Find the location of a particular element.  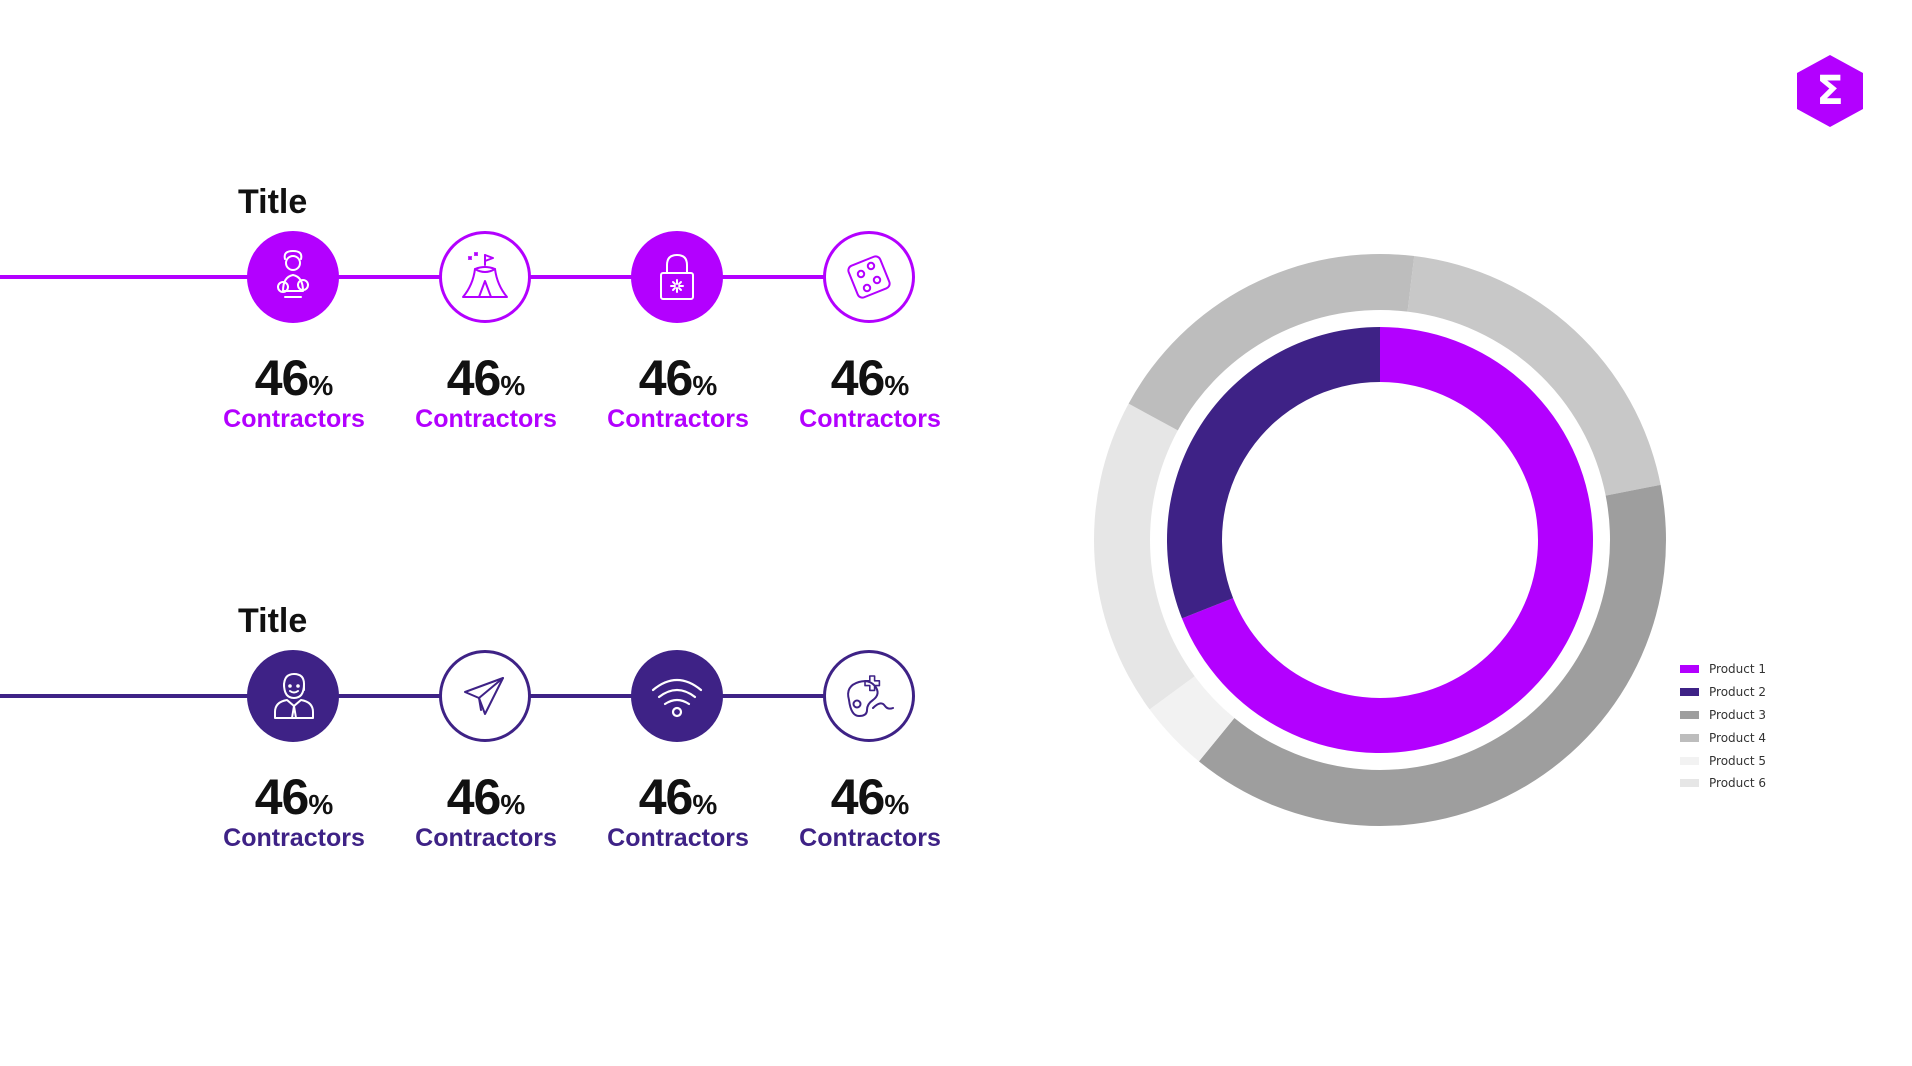

legend-item: Product 6 is located at coordinates (1780, 783).